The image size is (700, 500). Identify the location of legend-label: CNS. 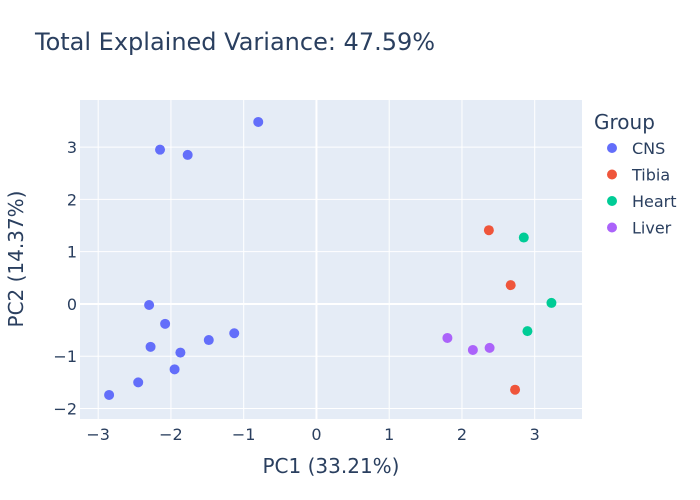
(648, 148).